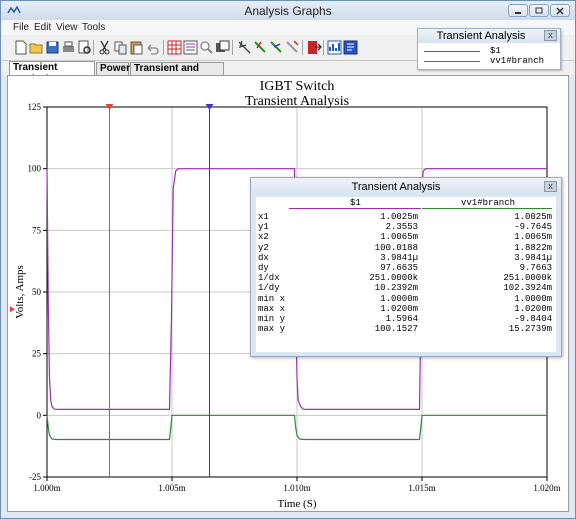 This screenshot has width=576, height=519. I want to click on x-axis-label: Time (S), so click(296, 504).